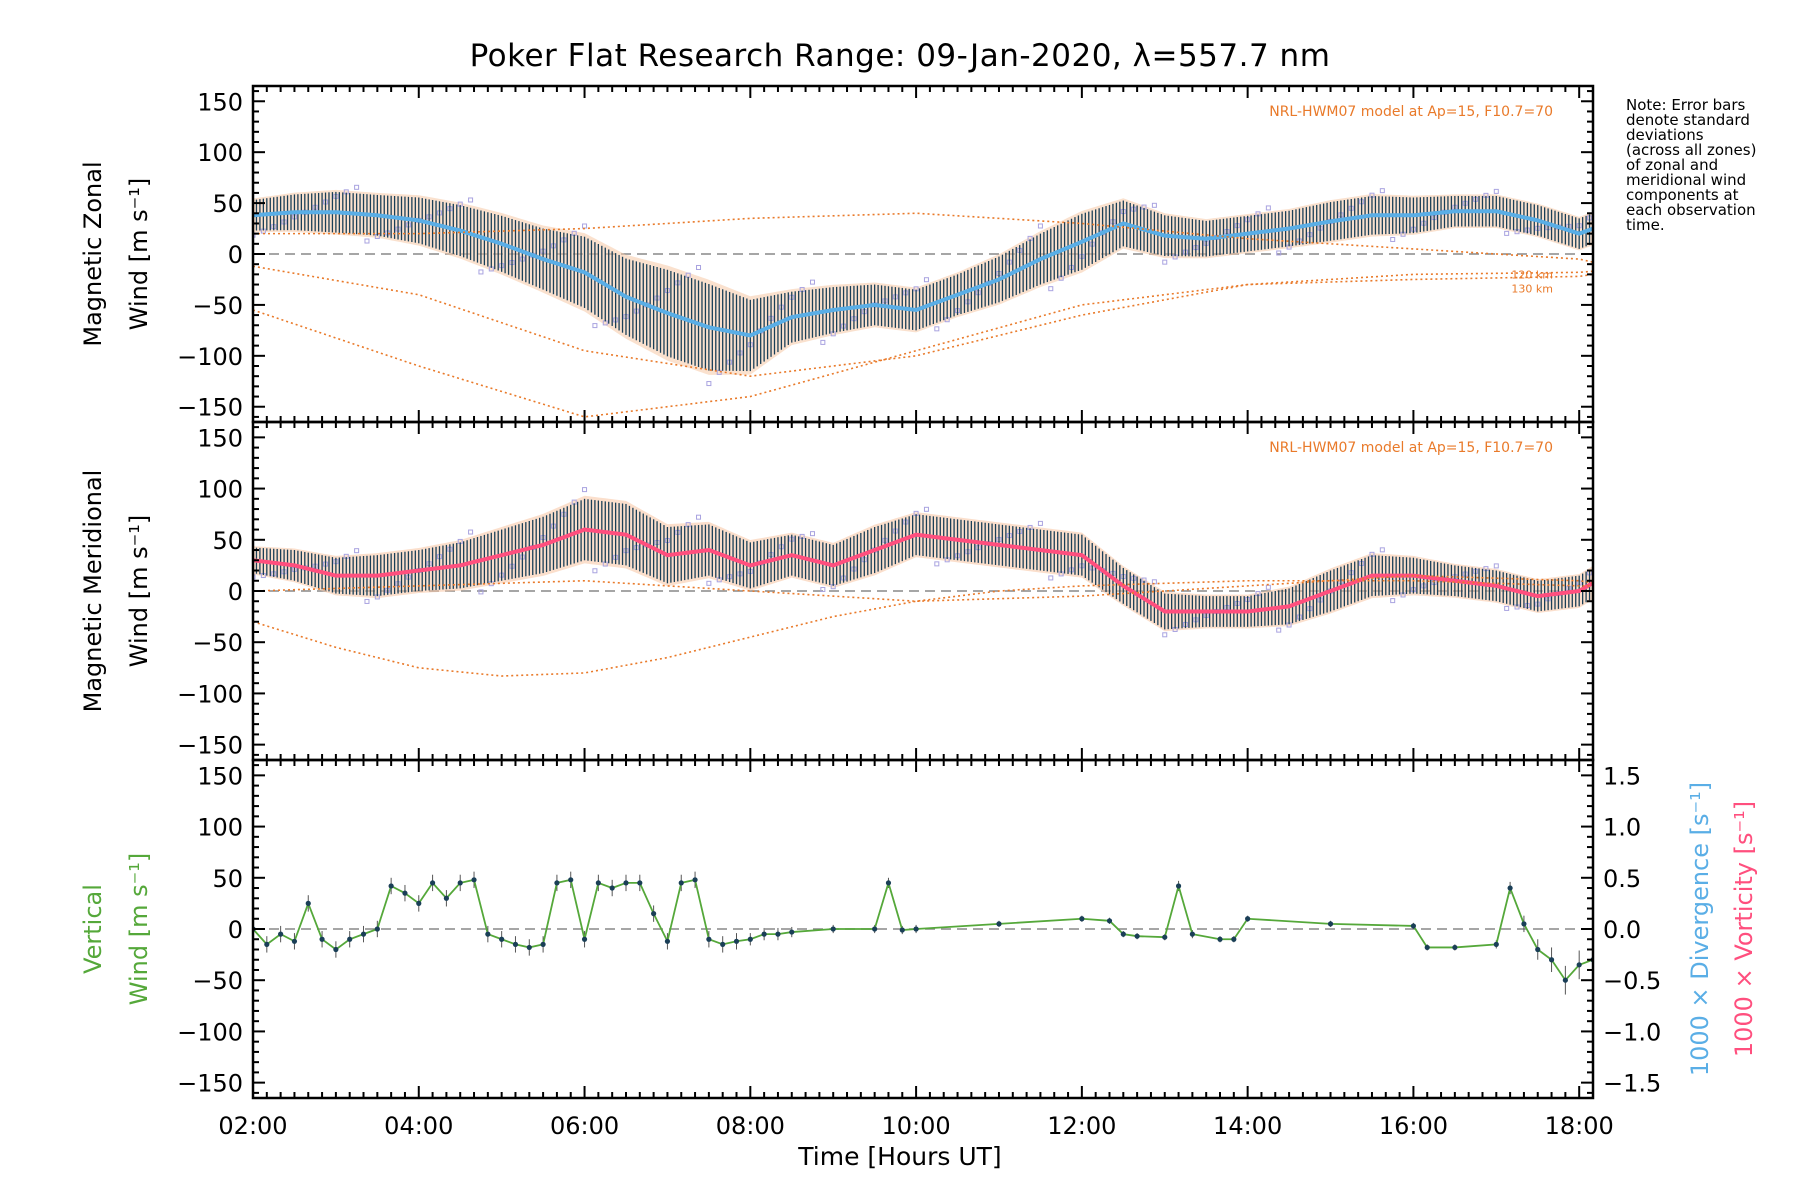 The width and height of the screenshot is (1800, 1200). Describe the element at coordinates (1632, 1084) in the screenshot. I see `y2-tick-label: −1.5` at that location.